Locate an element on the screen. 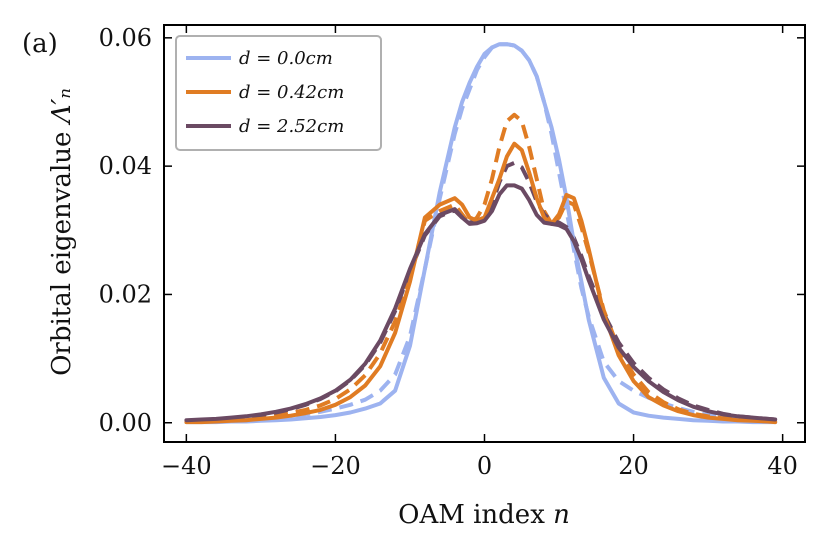  y-axis-title: Orbital eigenvalue Λ′ₙ is located at coordinates (62, 232).